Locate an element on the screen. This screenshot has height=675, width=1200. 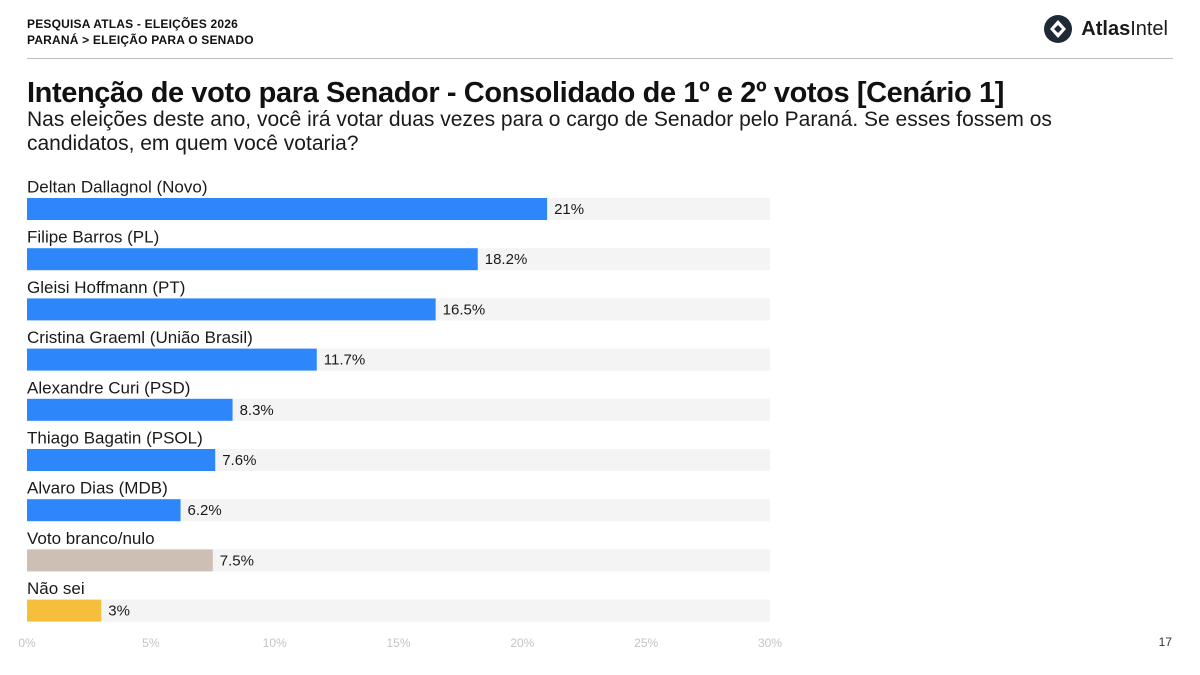
x-tick-label: 5% is located at coordinates (151, 643).